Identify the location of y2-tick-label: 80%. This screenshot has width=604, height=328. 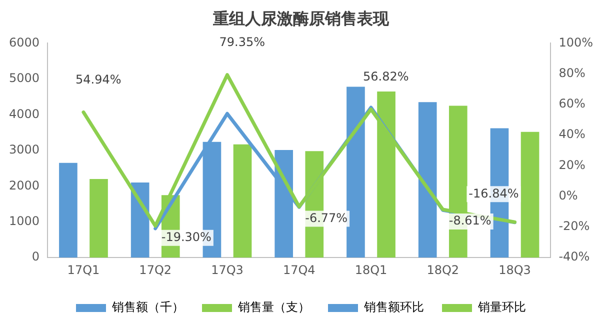
(572, 73).